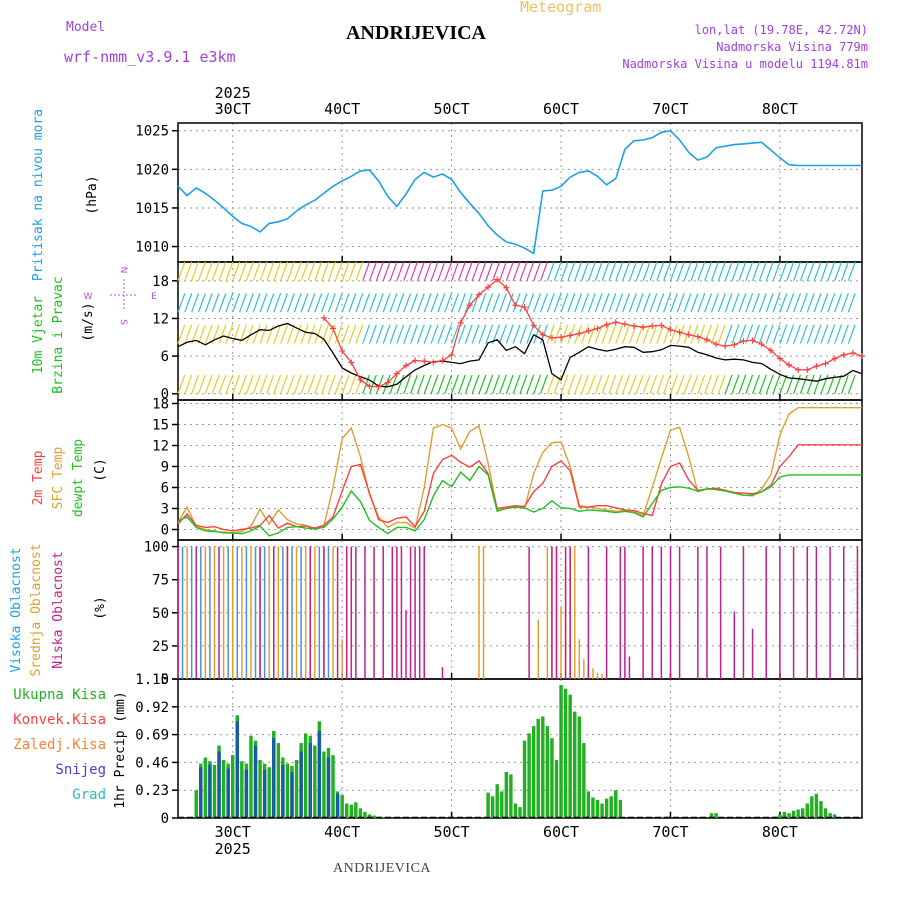 The image size is (900, 900). What do you see at coordinates (233, 93) in the screenshot?
I see `top-year-label: 2025` at bounding box center [233, 93].